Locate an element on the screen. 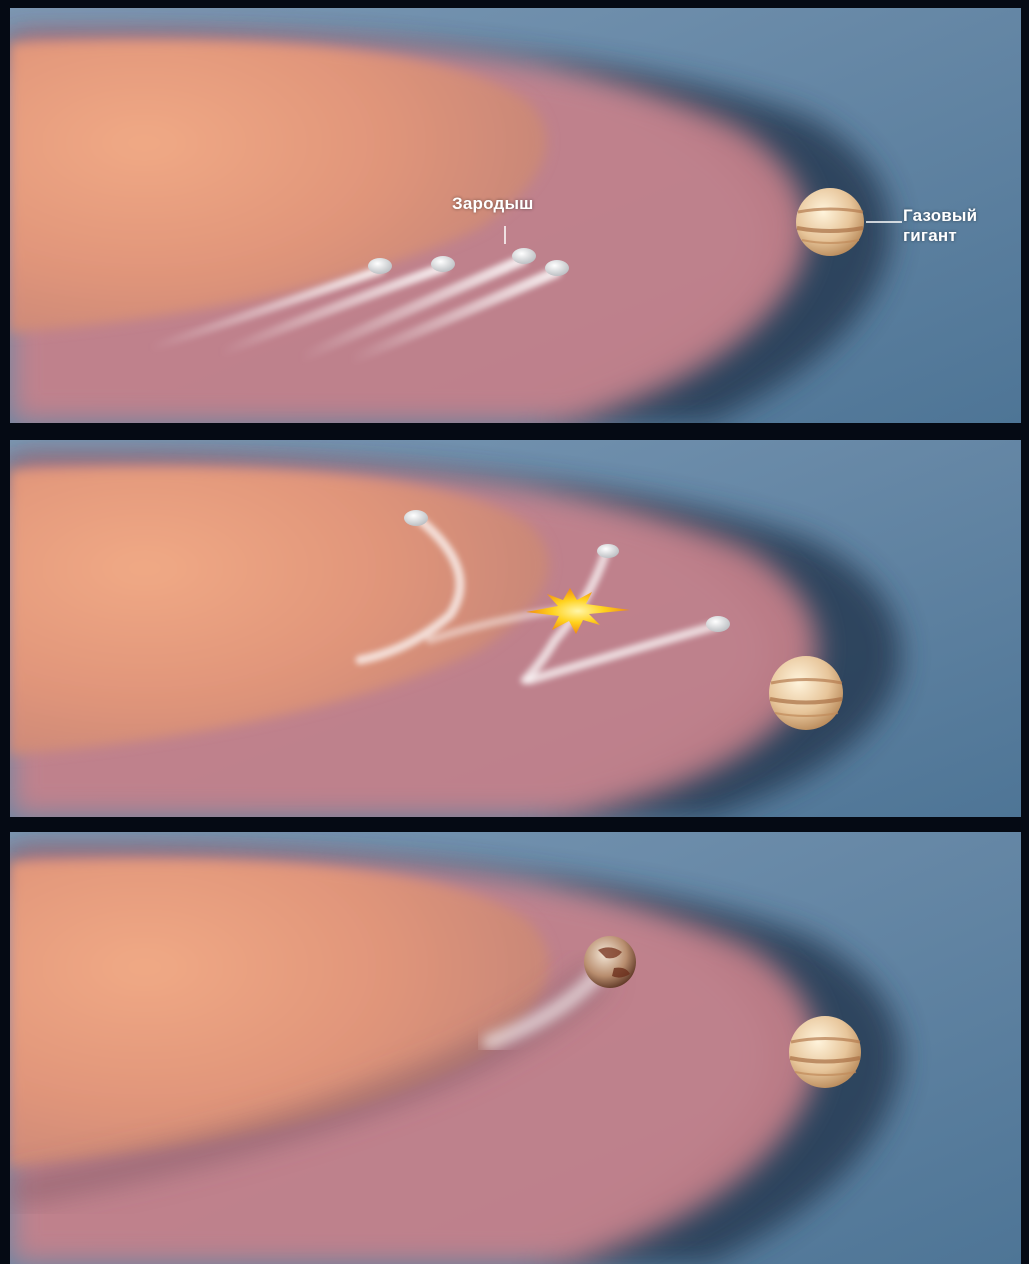 Image resolution: width=1029 pixels, height=1264 pixels. embryo-label: Зародыш is located at coordinates (493, 204).